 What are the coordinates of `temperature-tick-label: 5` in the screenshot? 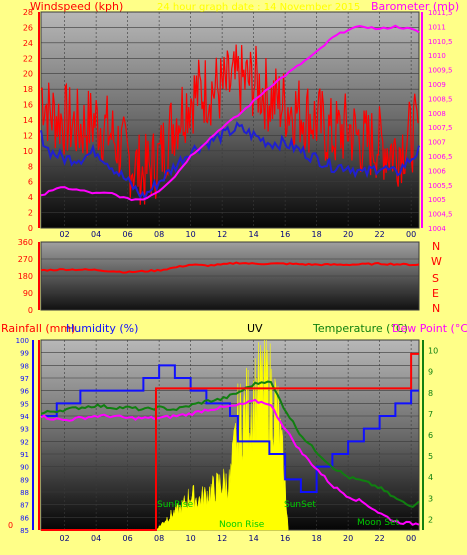 It's located at (430, 456).